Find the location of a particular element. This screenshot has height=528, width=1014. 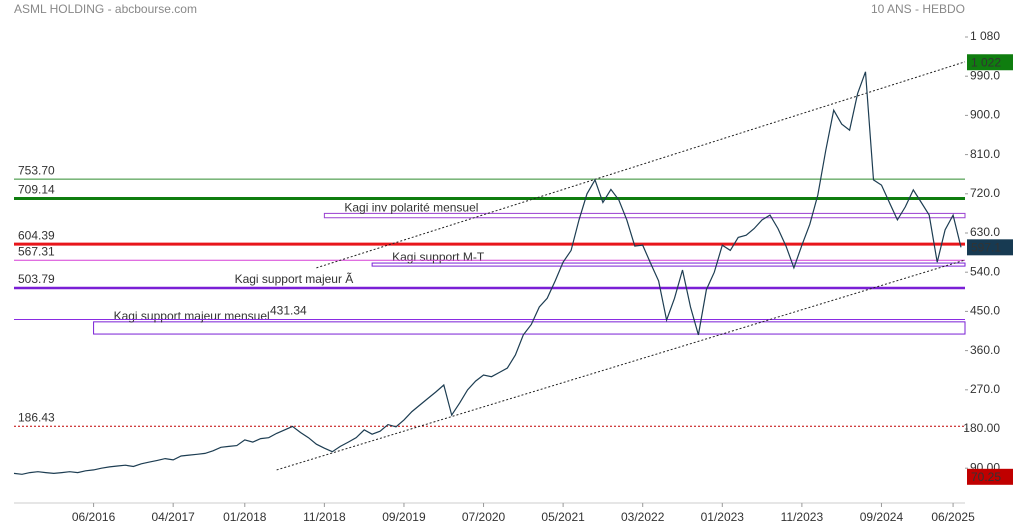

y-tick-label: 720.0 is located at coordinates (985, 193).